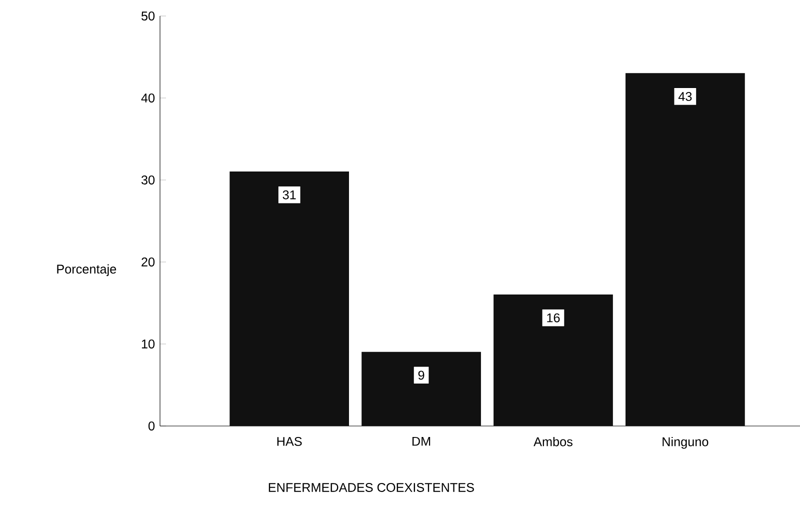 This screenshot has width=800, height=508. What do you see at coordinates (685, 96) in the screenshot?
I see `data-label: 43` at bounding box center [685, 96].